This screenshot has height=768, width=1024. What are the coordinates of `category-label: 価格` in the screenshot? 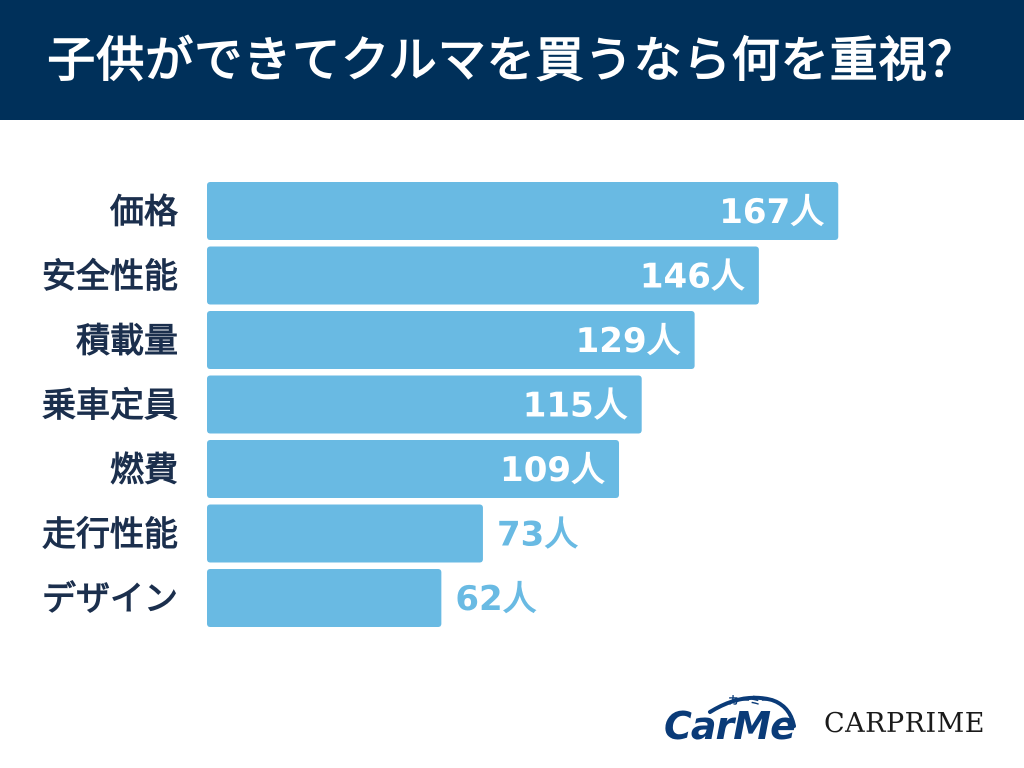 It's located at (144, 212).